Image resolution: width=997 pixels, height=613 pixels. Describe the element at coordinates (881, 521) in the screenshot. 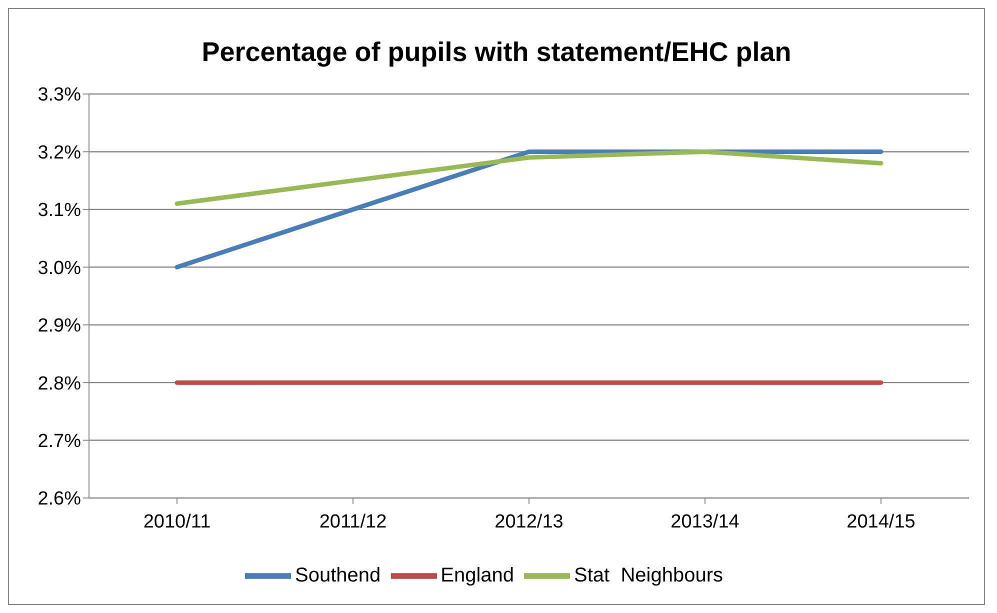

I see `x-tick-label: 2014/15` at that location.